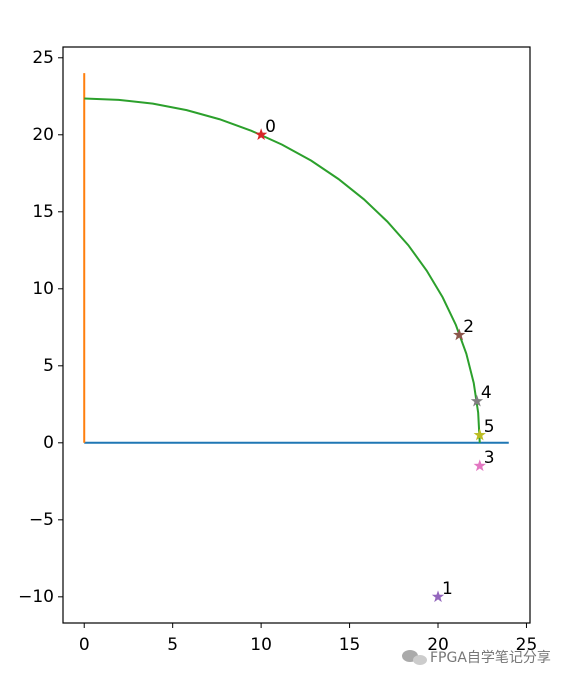  I want to click on point-label: 4, so click(486, 393).